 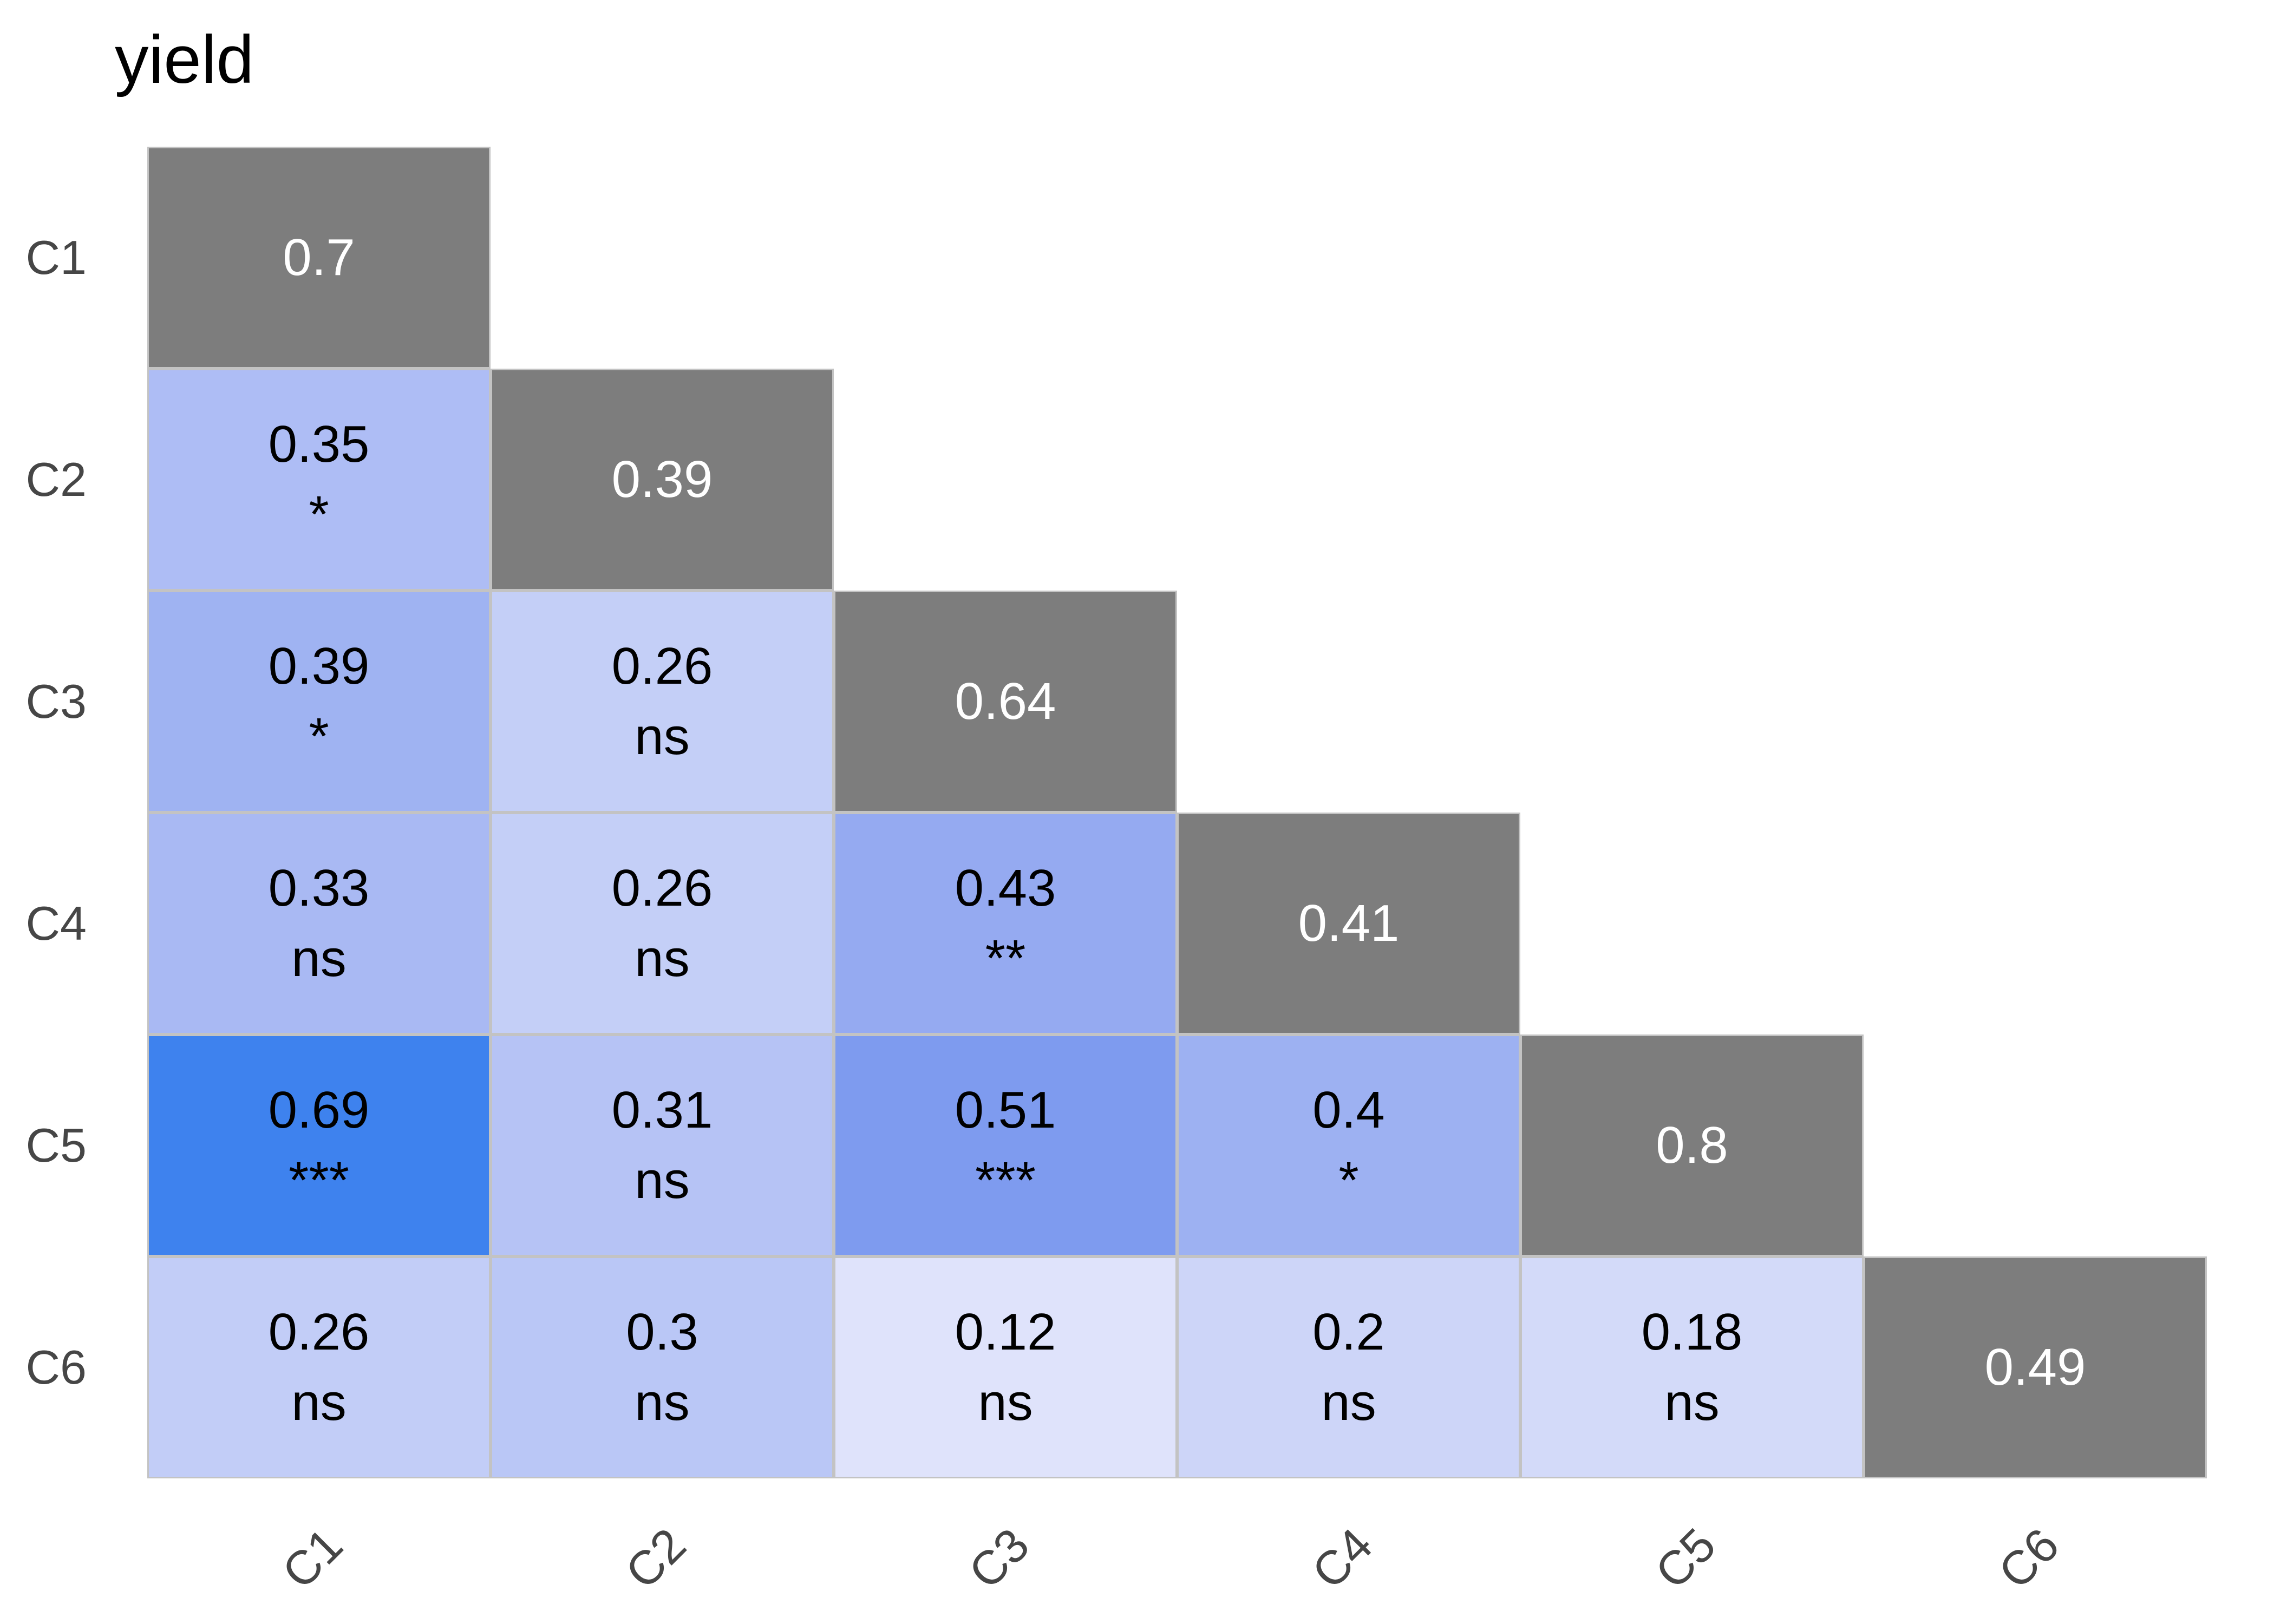 I want to click on matrix-cell-diagonal: 0.8, so click(x=1692, y=1145).